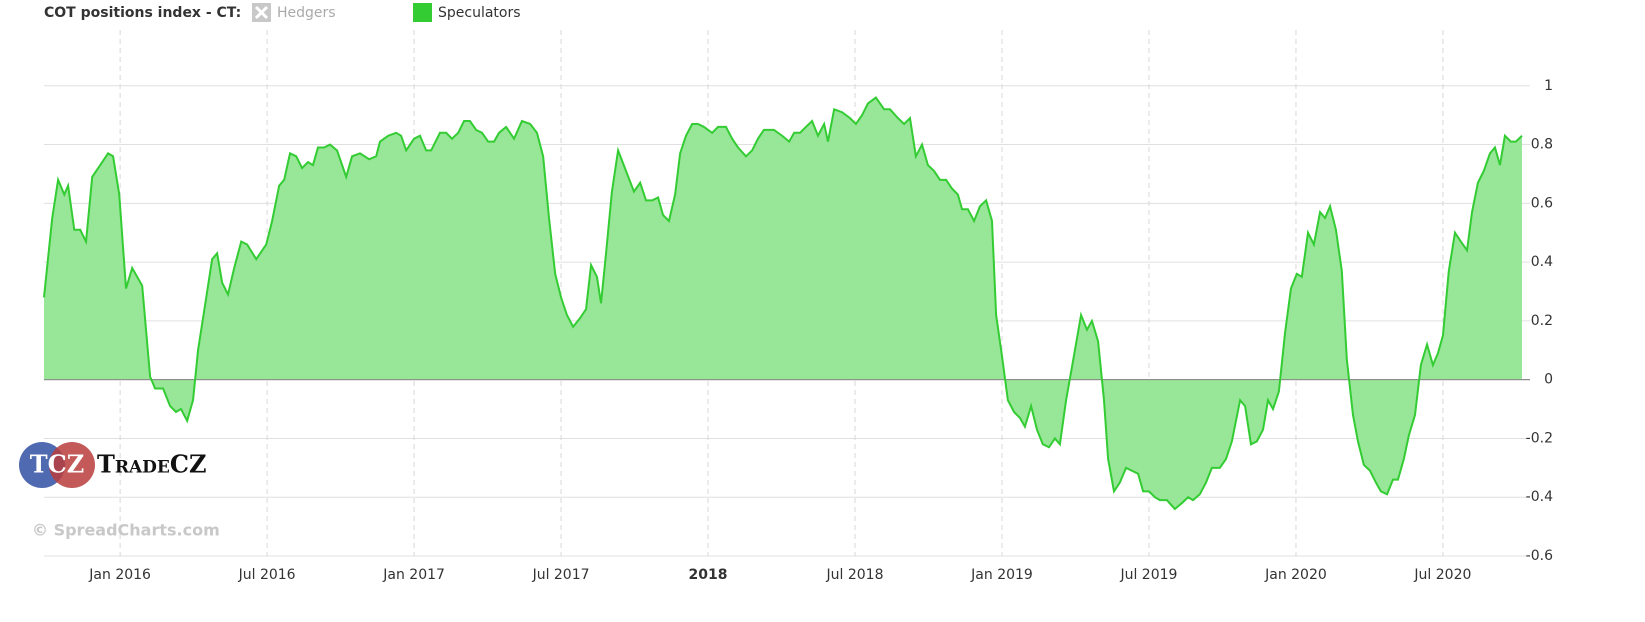 The height and width of the screenshot is (622, 1645). Describe the element at coordinates (1542, 321) in the screenshot. I see `y-tick-label: 0.2` at that location.